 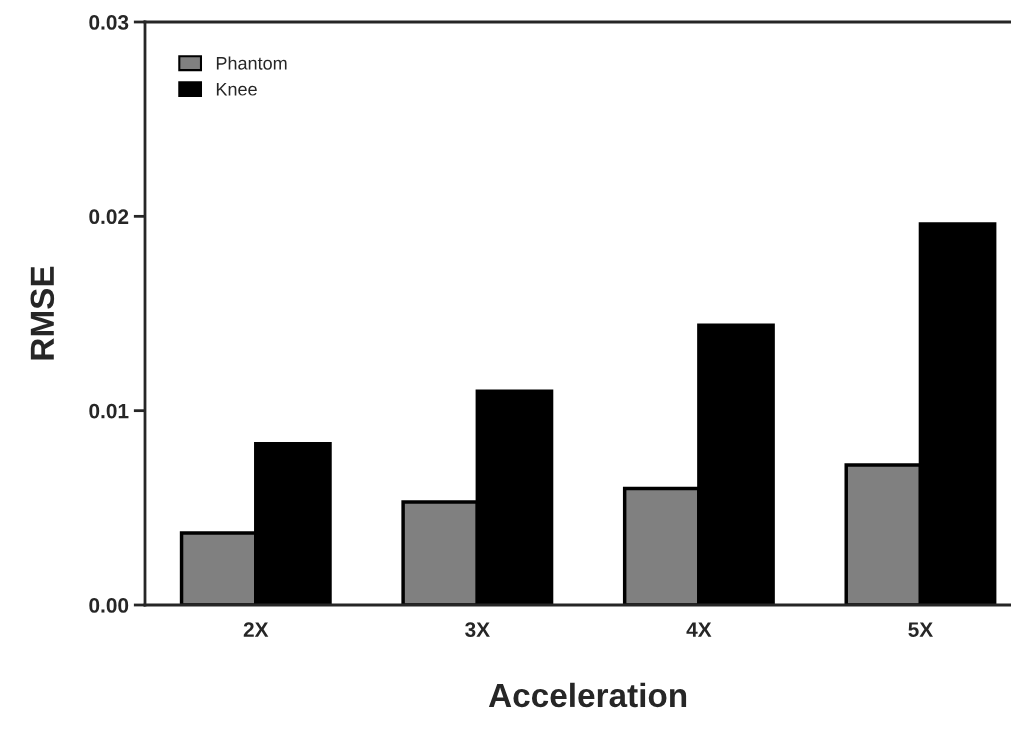 I want to click on y-tick-label: 0.00, so click(x=109, y=605).